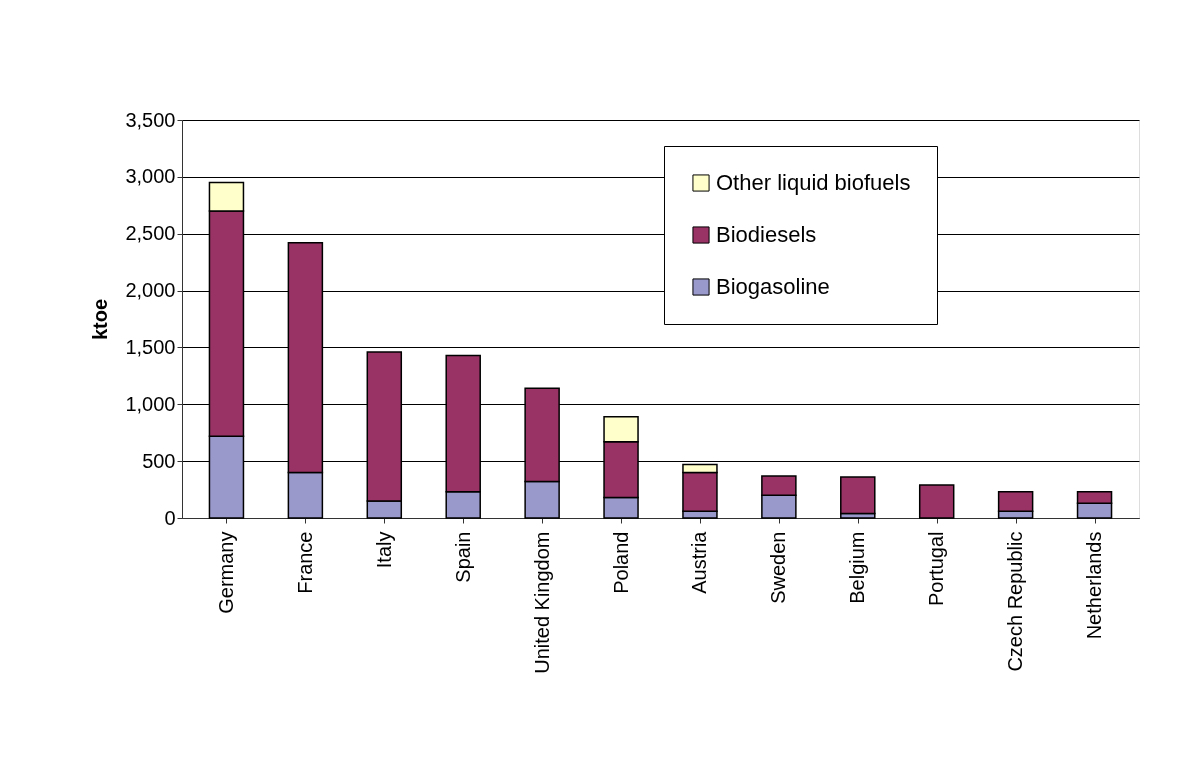  Describe the element at coordinates (773, 286) in the screenshot. I see `legend-label: Biogasoline` at that location.